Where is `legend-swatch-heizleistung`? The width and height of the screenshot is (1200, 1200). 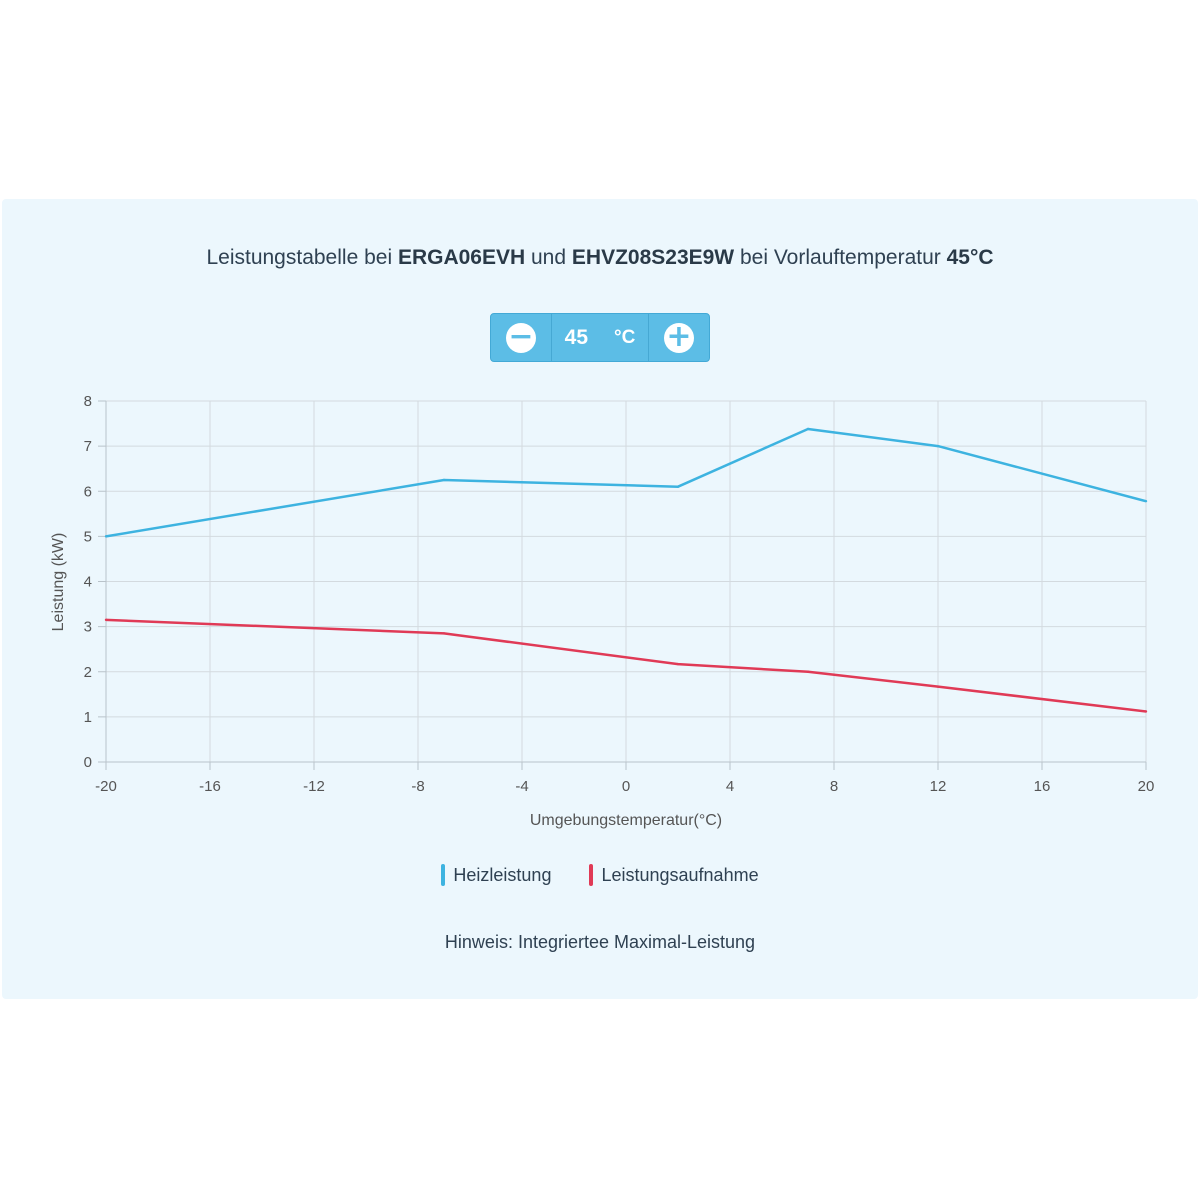 legend-swatch-heizleistung is located at coordinates (443, 875).